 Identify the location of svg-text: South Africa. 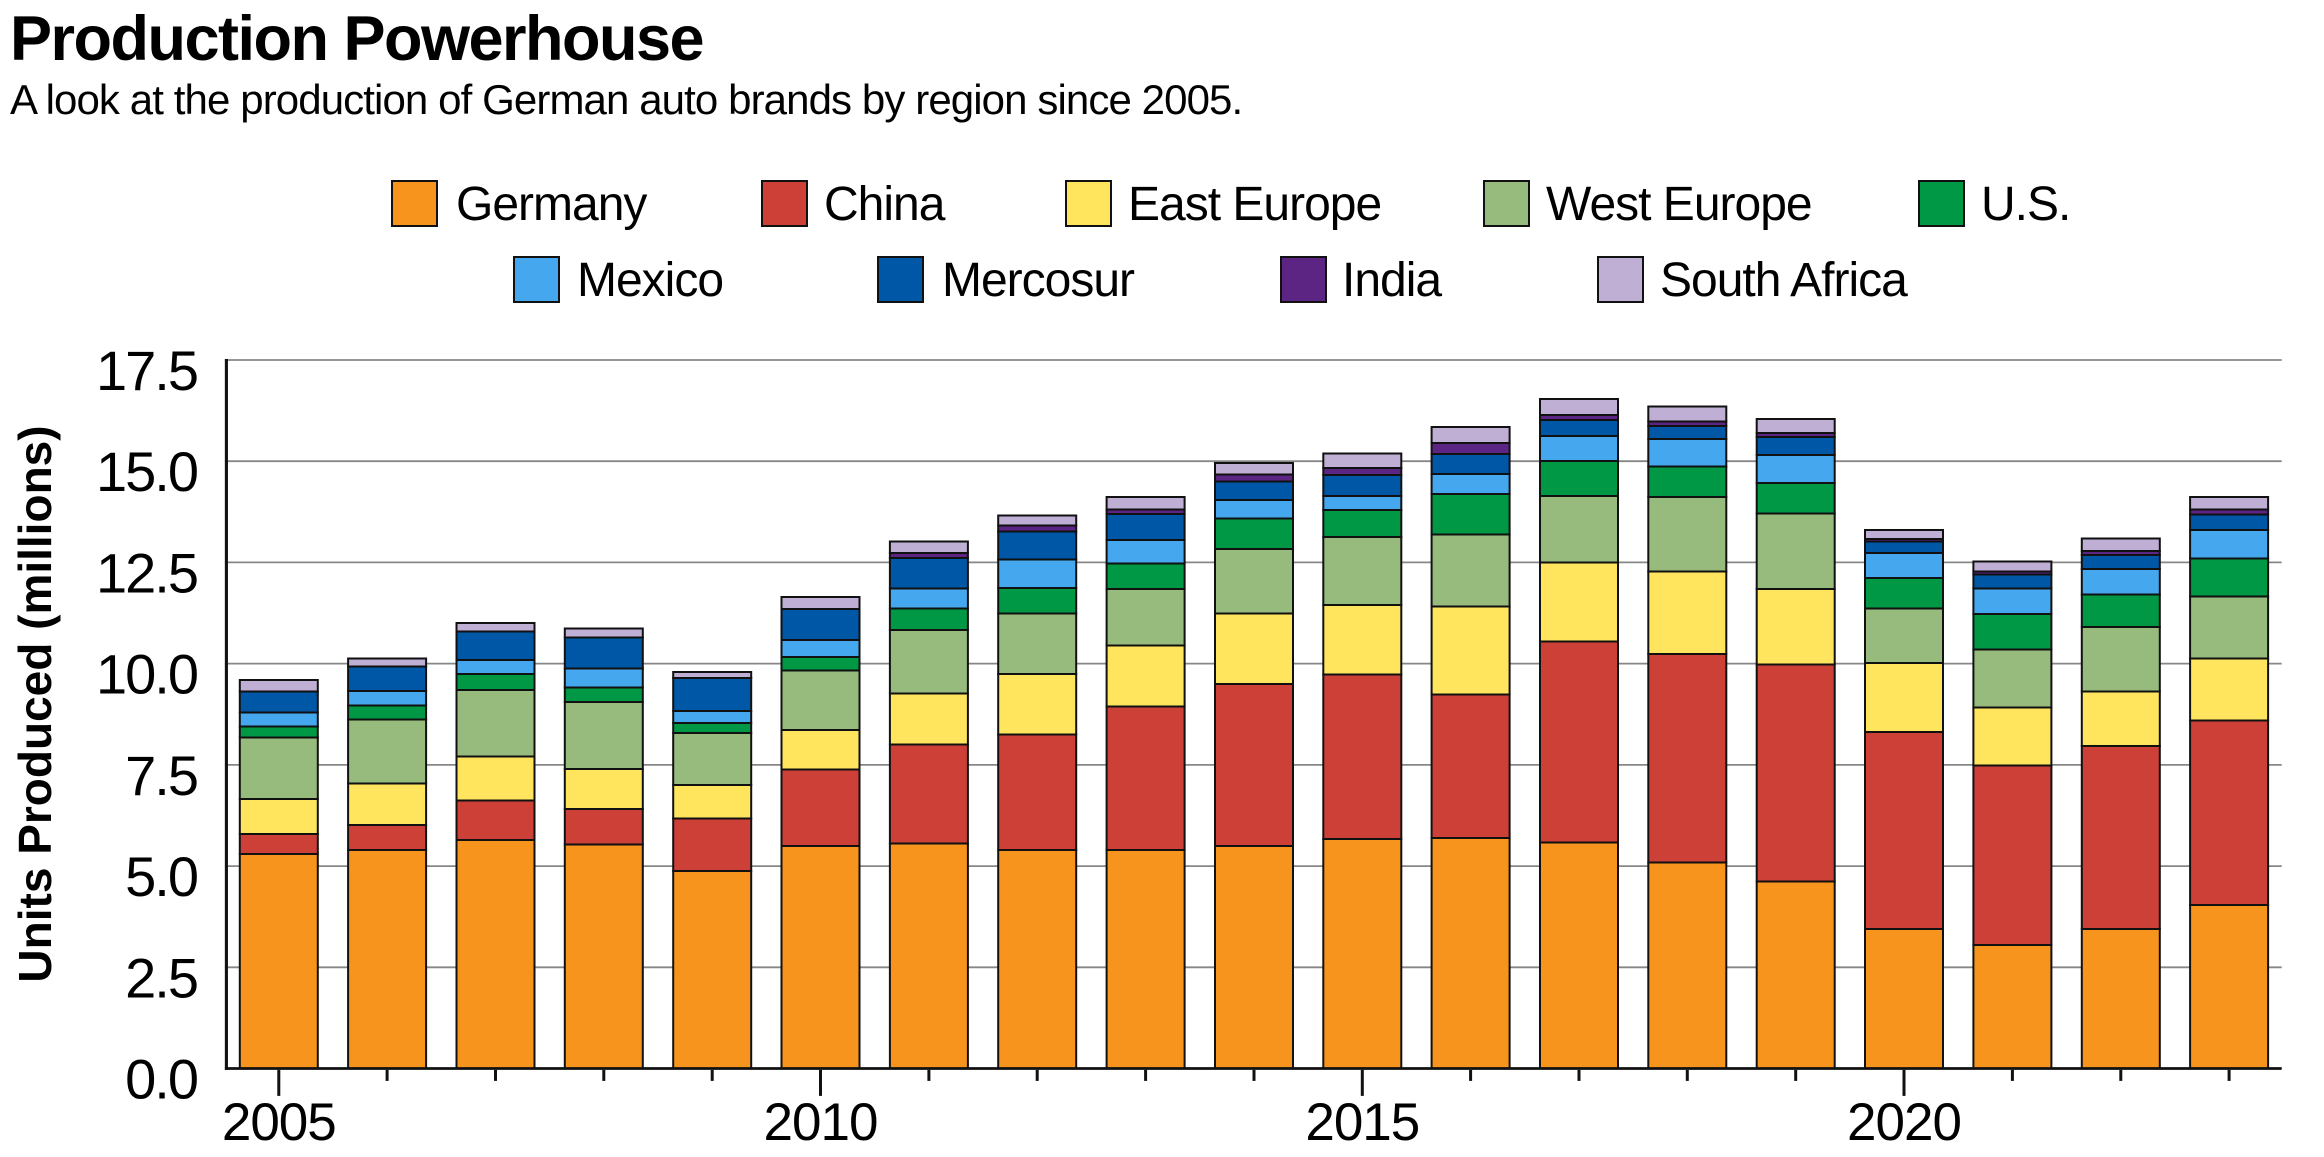
(1784, 280).